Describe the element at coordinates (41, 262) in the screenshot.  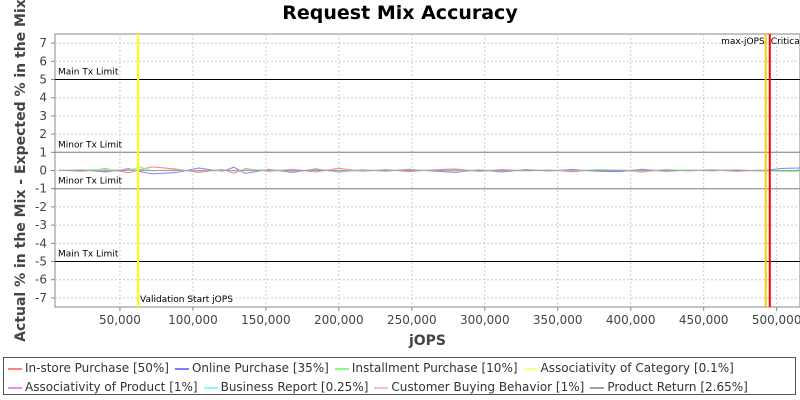
I see `y-tick-label: -5` at that location.